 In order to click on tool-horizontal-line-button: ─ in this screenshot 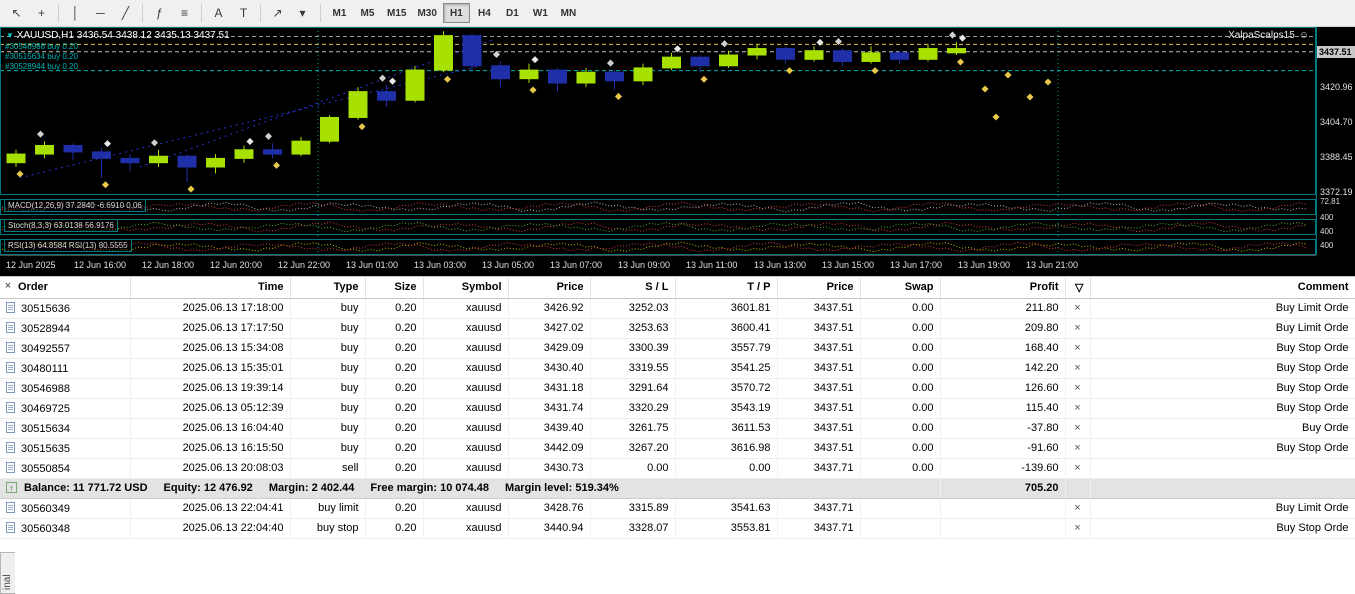, I will do `click(100, 13)`.